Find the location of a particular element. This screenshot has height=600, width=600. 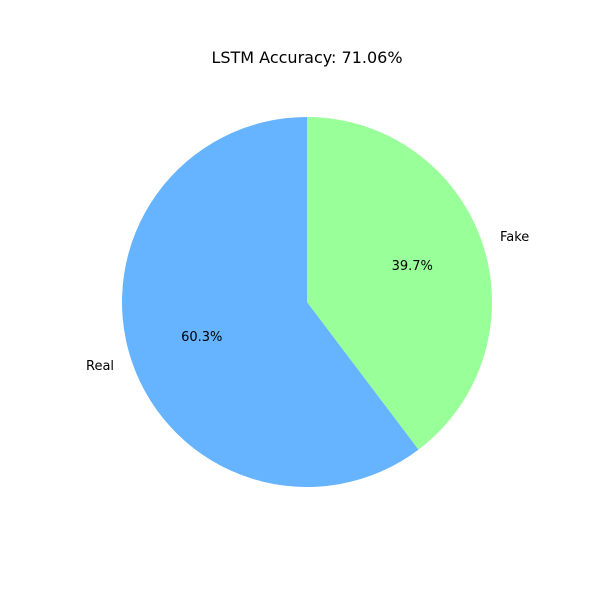

pie-category-label-real: Real is located at coordinates (100, 366).